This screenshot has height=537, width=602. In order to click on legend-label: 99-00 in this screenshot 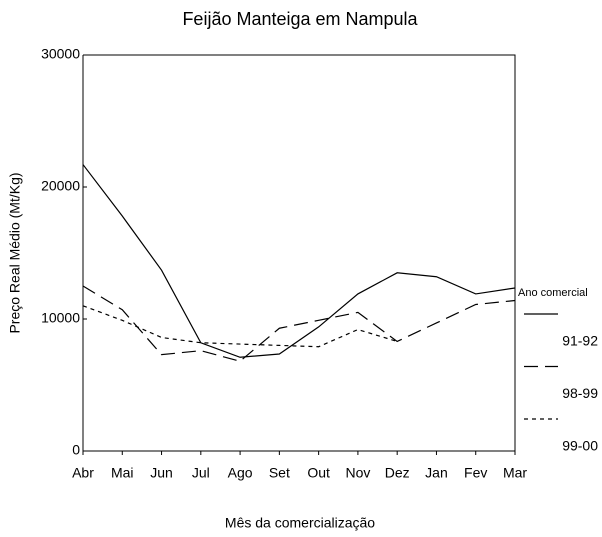, I will do `click(580, 446)`.